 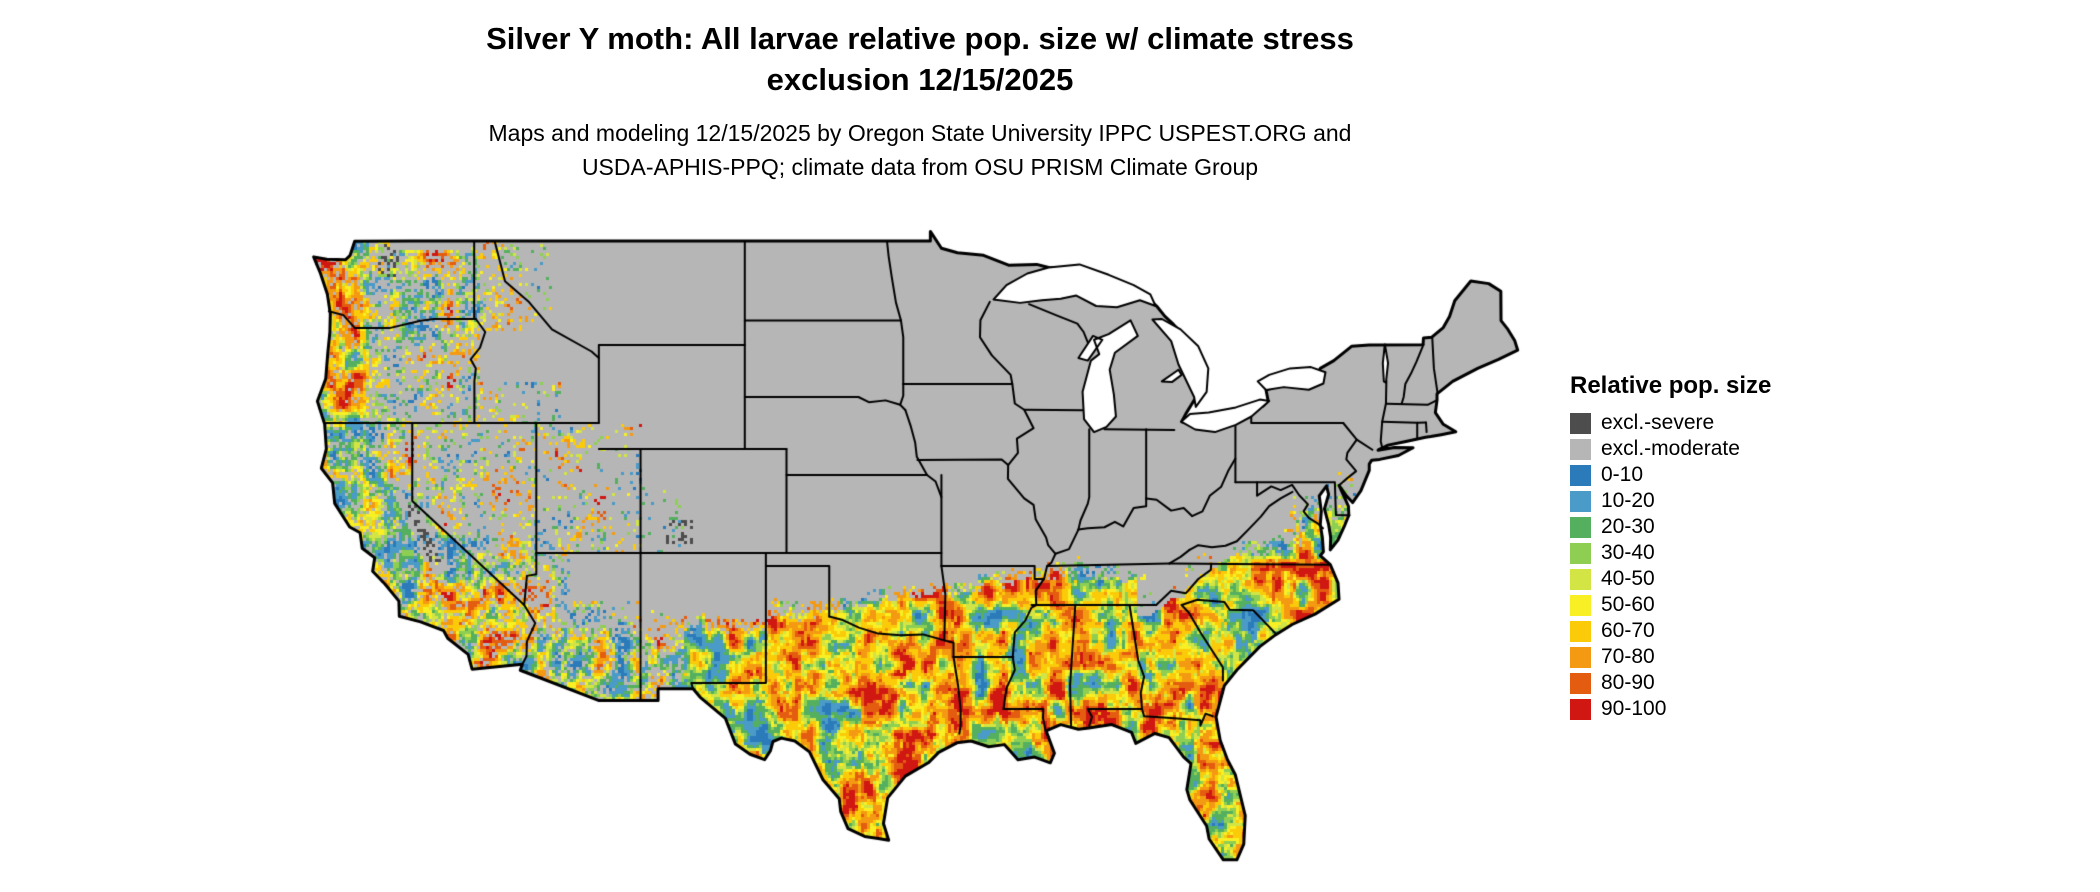 I want to click on legend-item-label: 0-10, so click(x=1622, y=474).